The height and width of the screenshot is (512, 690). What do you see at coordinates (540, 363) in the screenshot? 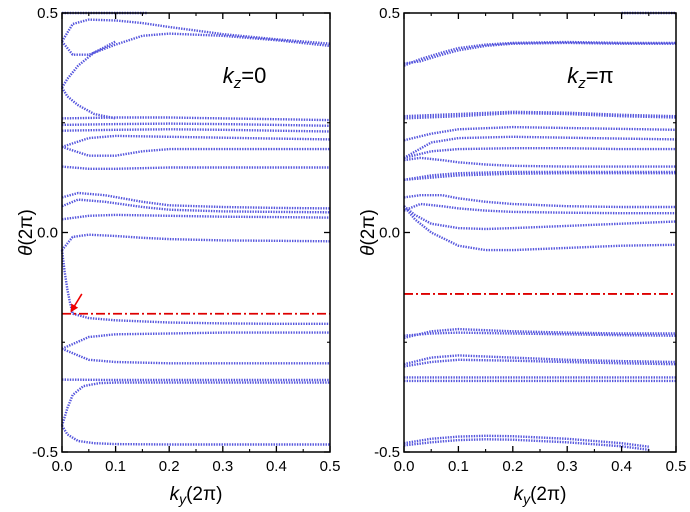
I see `series-band-minus-29b` at bounding box center [540, 363].